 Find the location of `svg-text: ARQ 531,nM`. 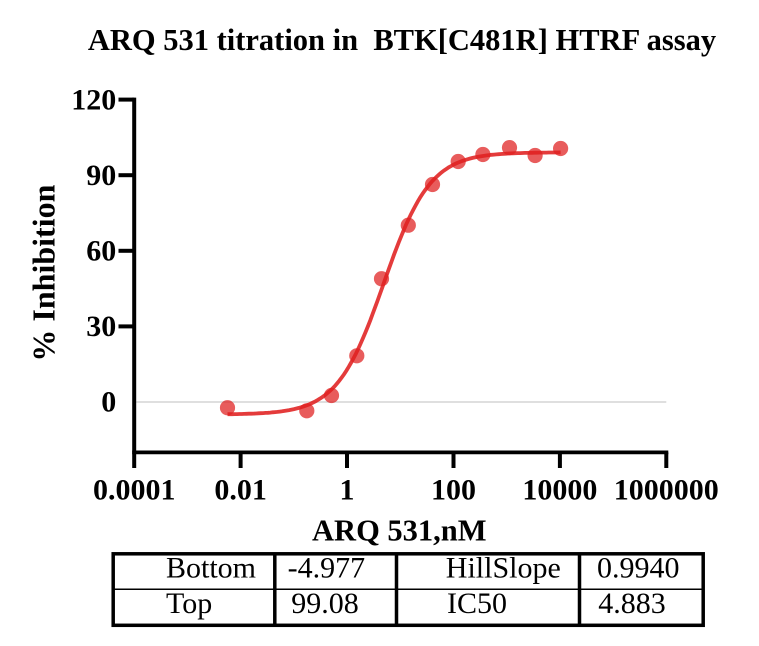

svg-text: ARQ 531,nM is located at coordinates (399, 531).